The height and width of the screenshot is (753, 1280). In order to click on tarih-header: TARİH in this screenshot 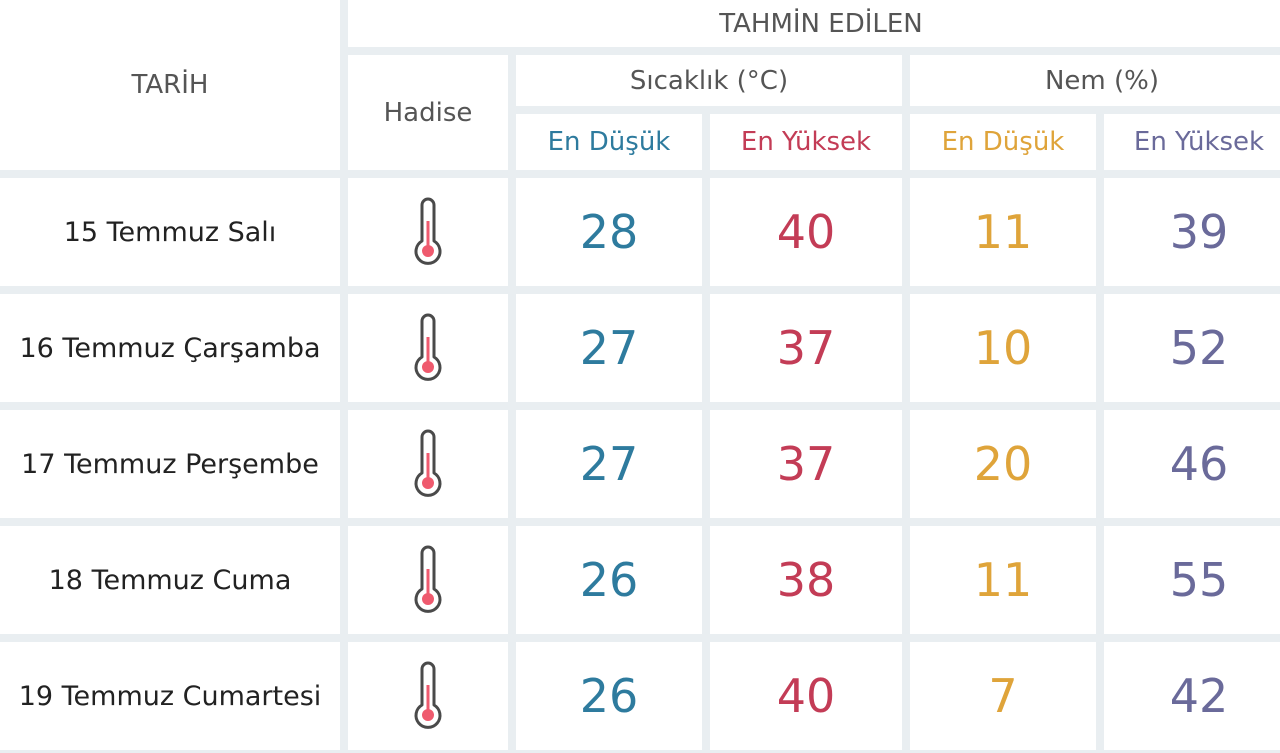, I will do `click(170, 85)`.